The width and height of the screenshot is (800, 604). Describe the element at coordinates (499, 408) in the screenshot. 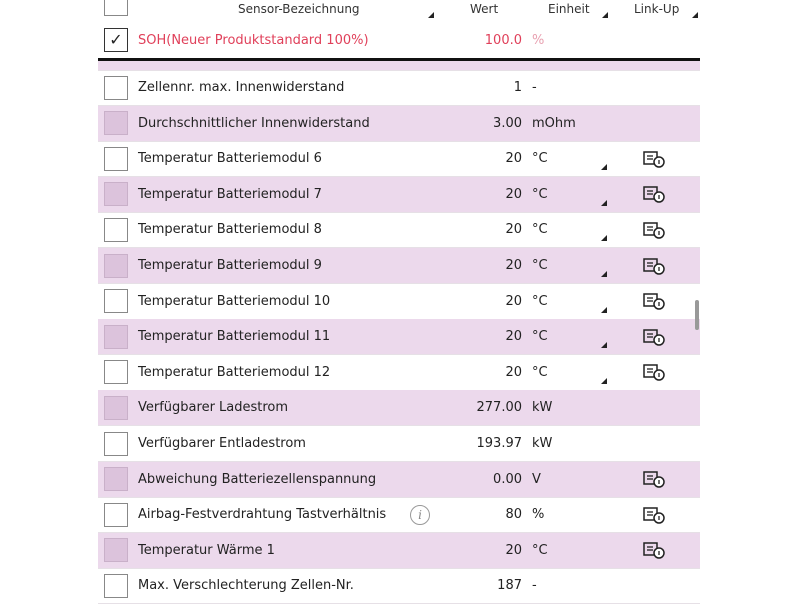

I see `sensor-value: 277.00` at that location.